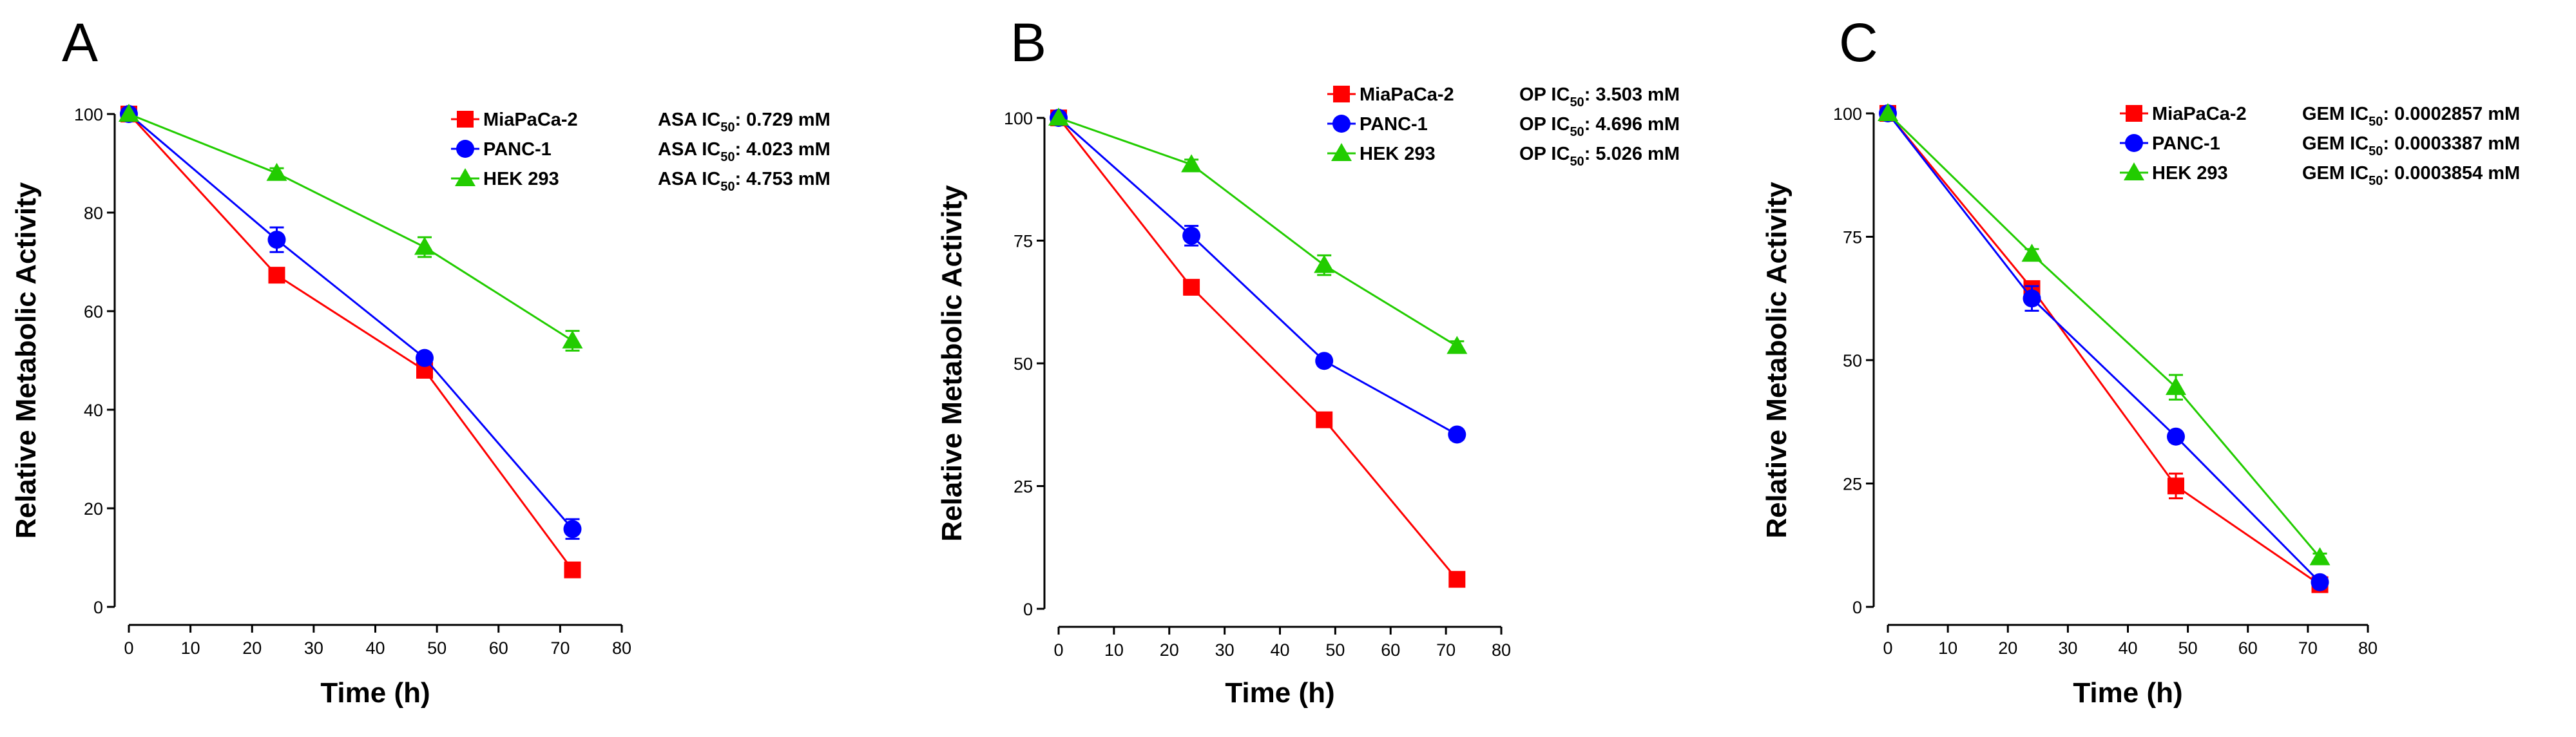 This screenshot has width=2576, height=737. Describe the element at coordinates (783, 179) in the screenshot. I see `ic50-value: : 4.753 mM` at that location.